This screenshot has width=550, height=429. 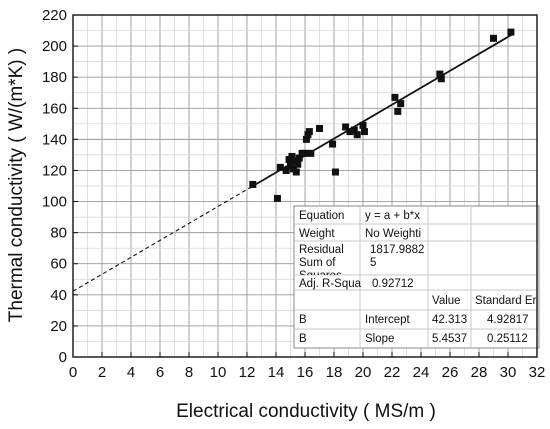 What do you see at coordinates (449, 339) in the screenshot?
I see `table-slope-value: 5.4537` at bounding box center [449, 339].